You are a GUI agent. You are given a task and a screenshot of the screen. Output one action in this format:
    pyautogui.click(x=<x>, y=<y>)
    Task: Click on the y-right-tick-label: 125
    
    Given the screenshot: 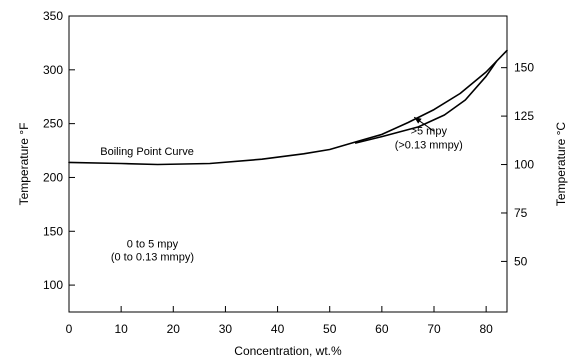 What is the action you would take?
    pyautogui.click(x=524, y=116)
    